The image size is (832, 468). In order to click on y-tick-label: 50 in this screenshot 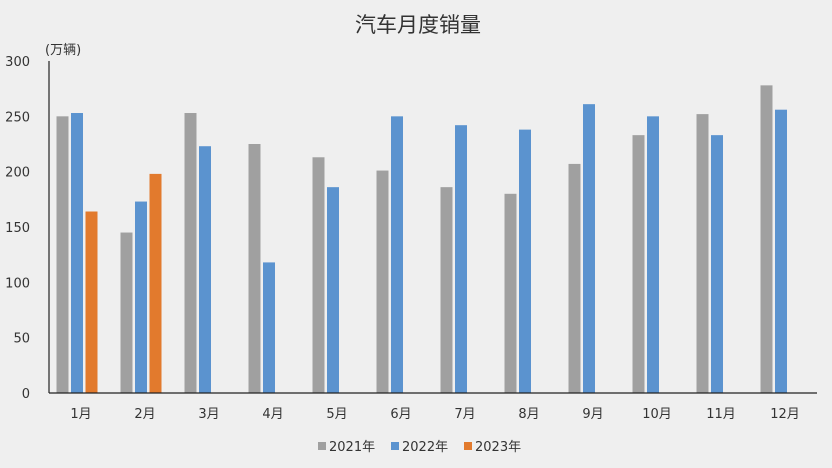, I will do `click(21, 339)`.